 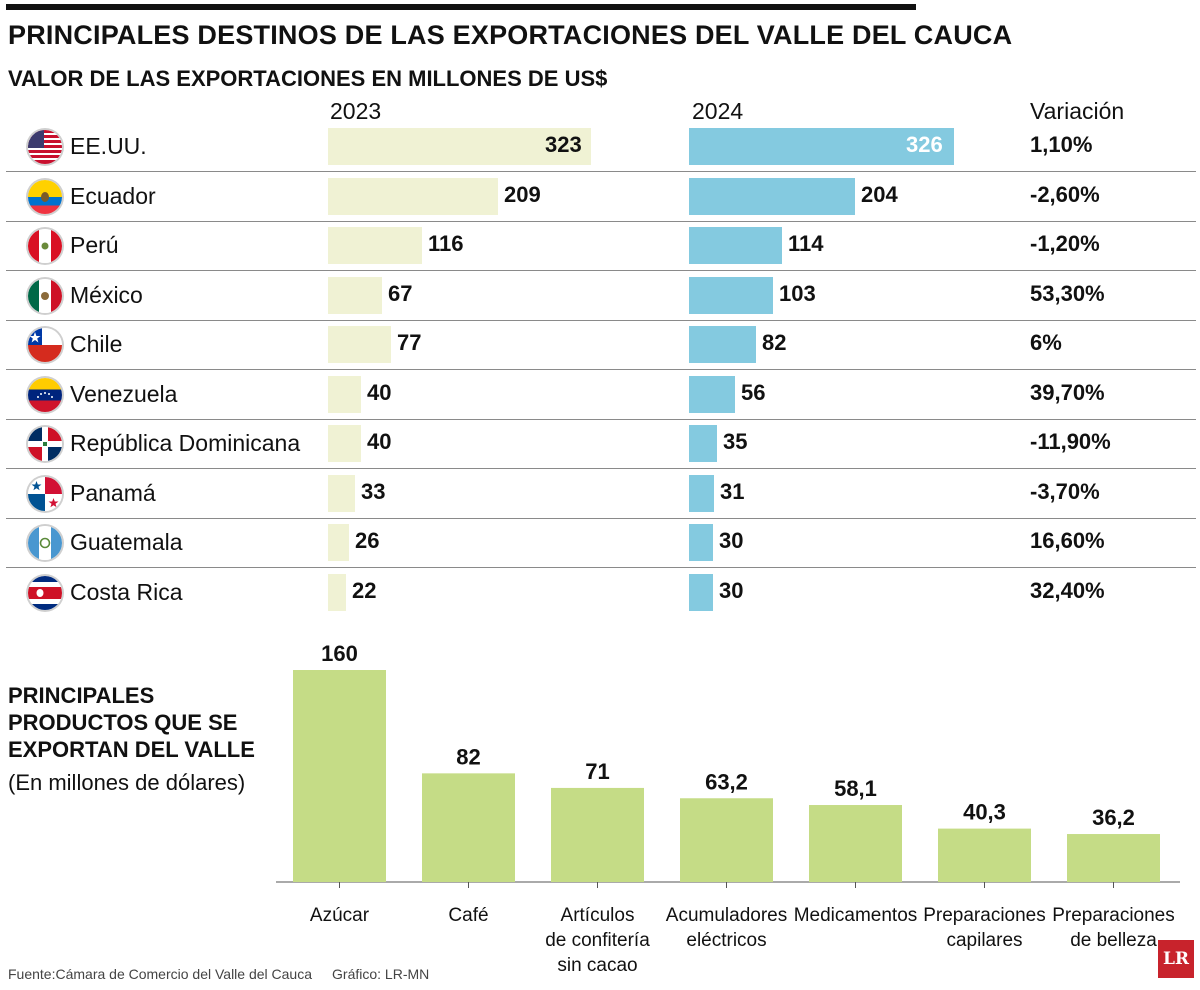 I want to click on panama-flag-icon, so click(x=45, y=493).